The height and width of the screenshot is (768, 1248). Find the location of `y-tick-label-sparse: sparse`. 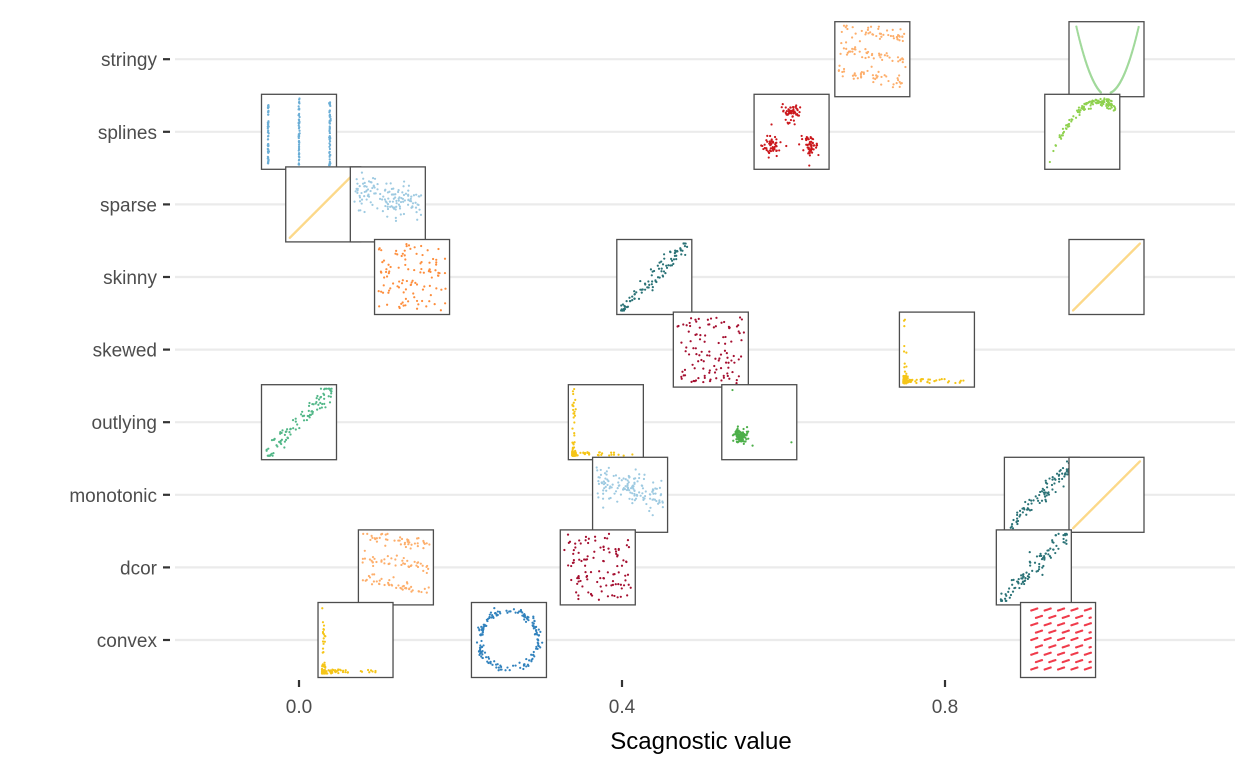

y-tick-label-sparse: sparse is located at coordinates (128, 205).